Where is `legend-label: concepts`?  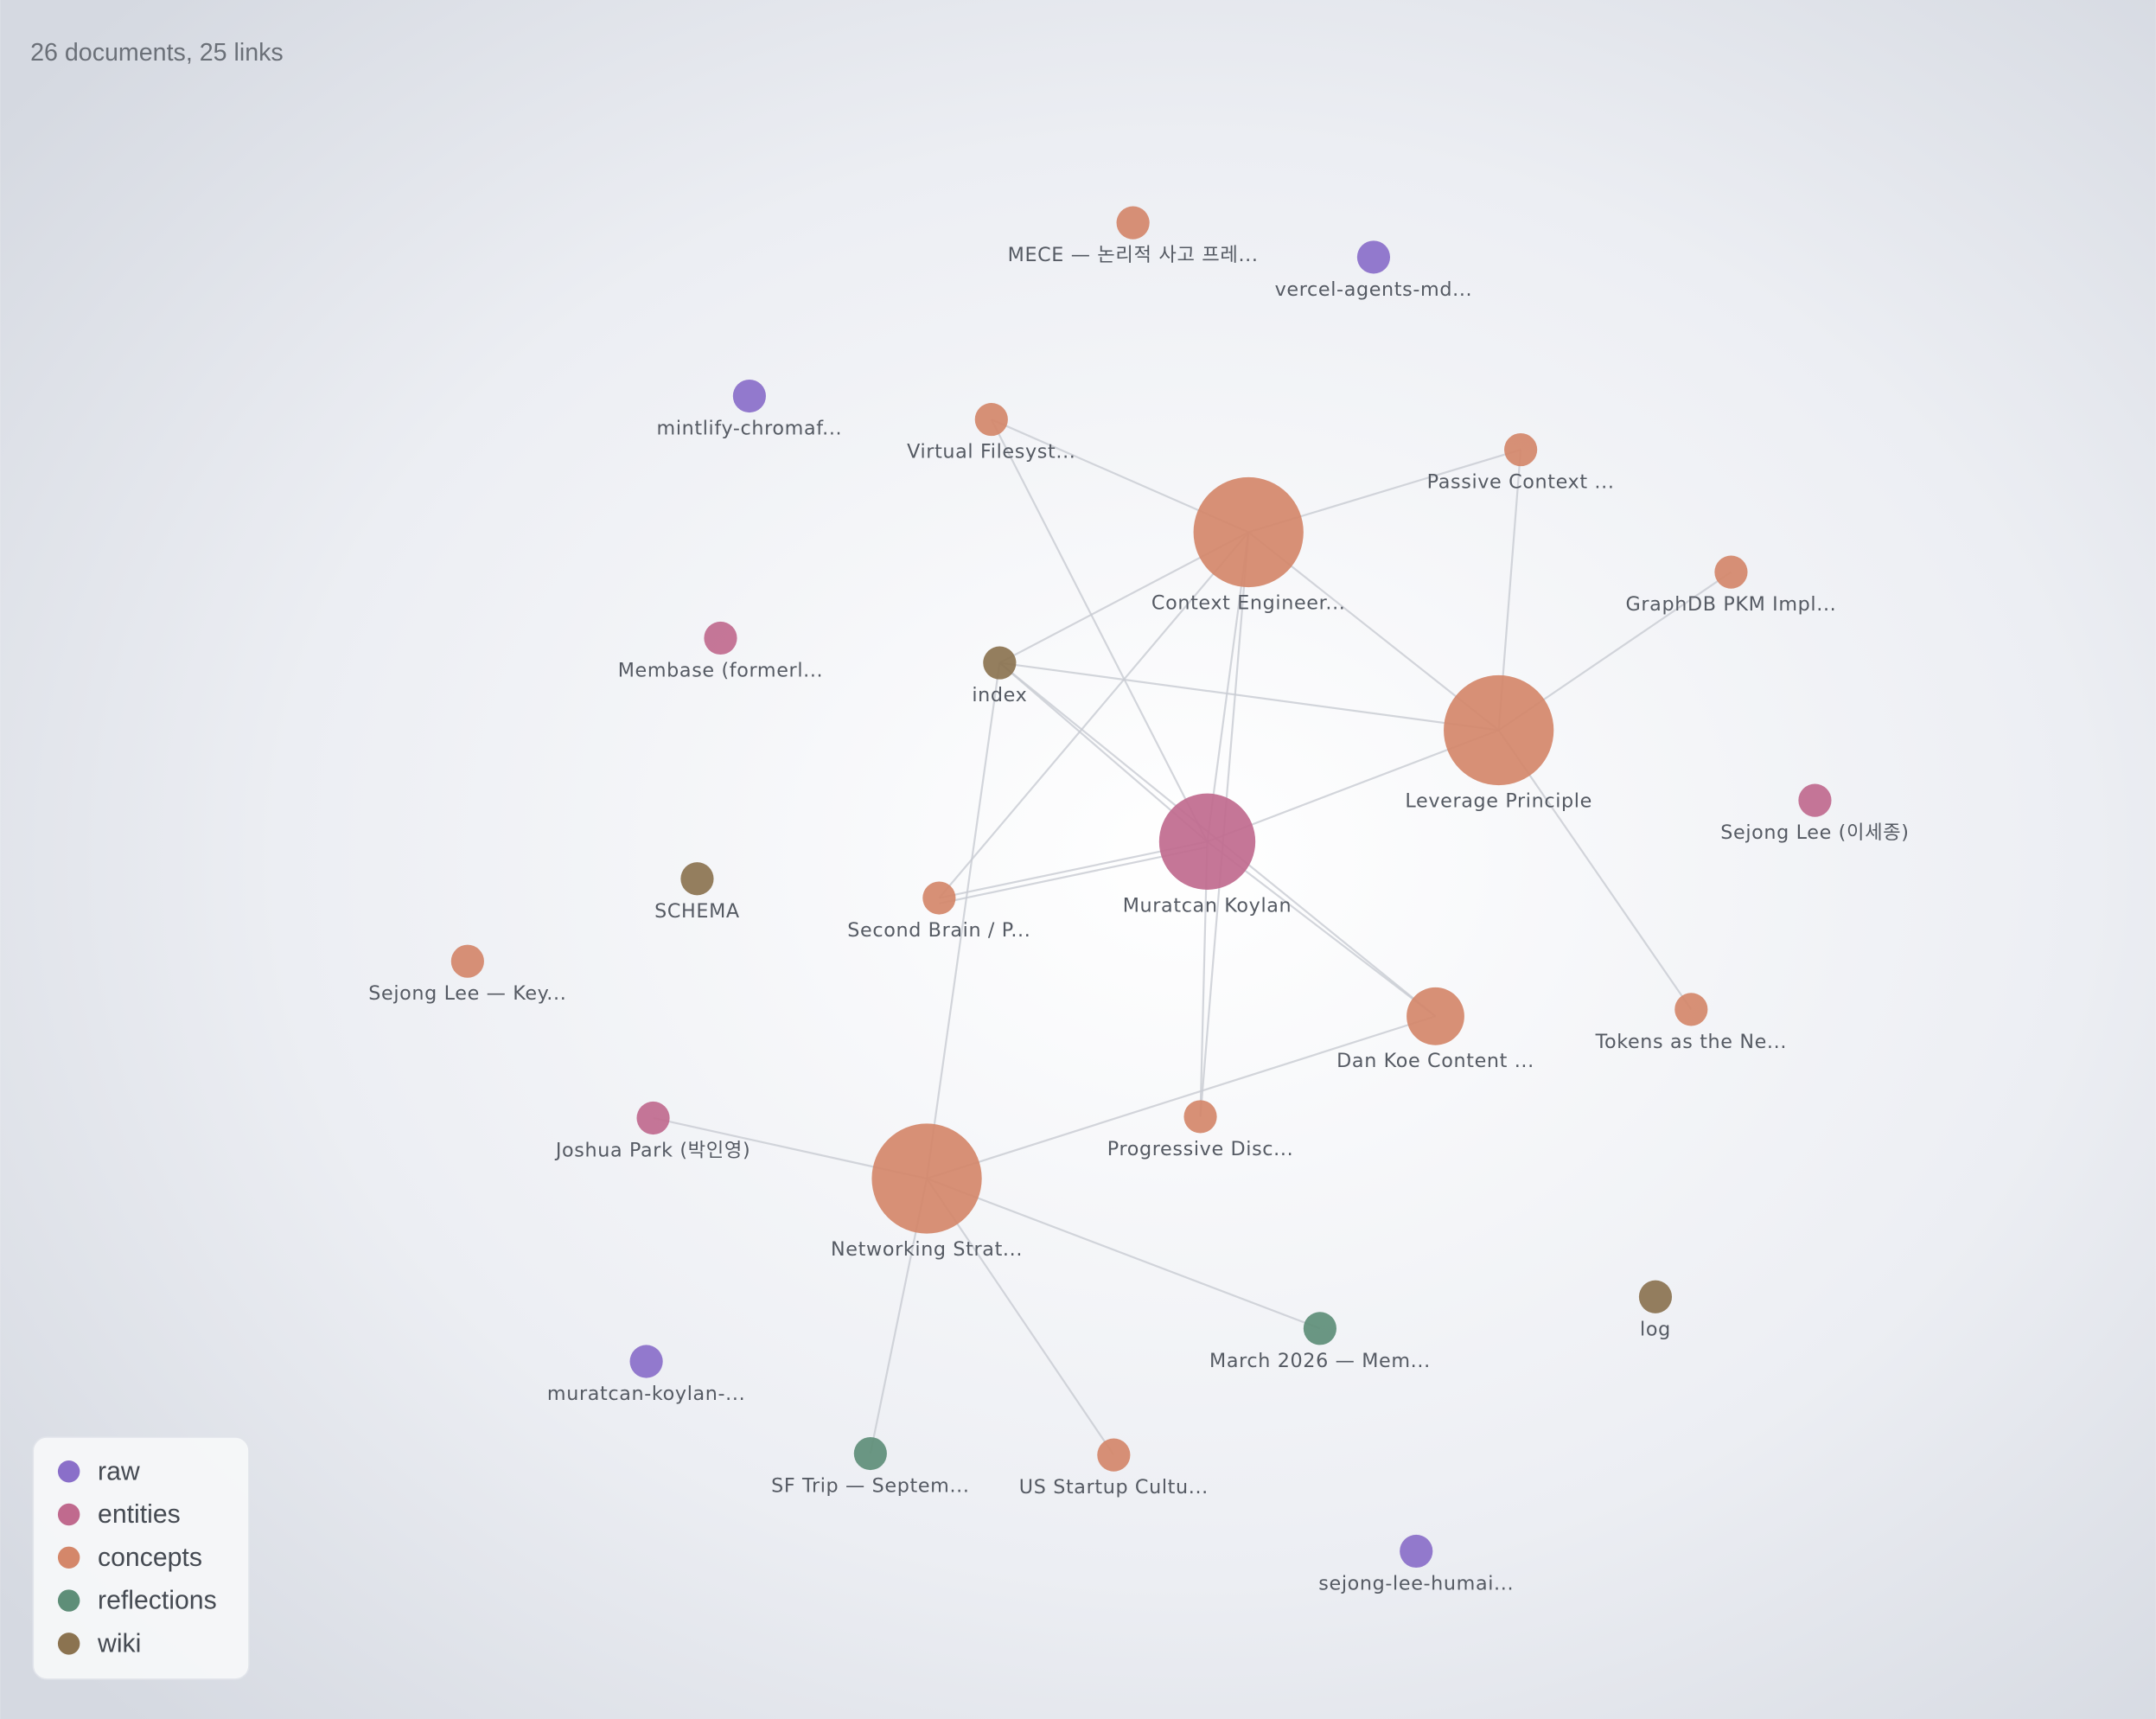 legend-label: concepts is located at coordinates (150, 1557).